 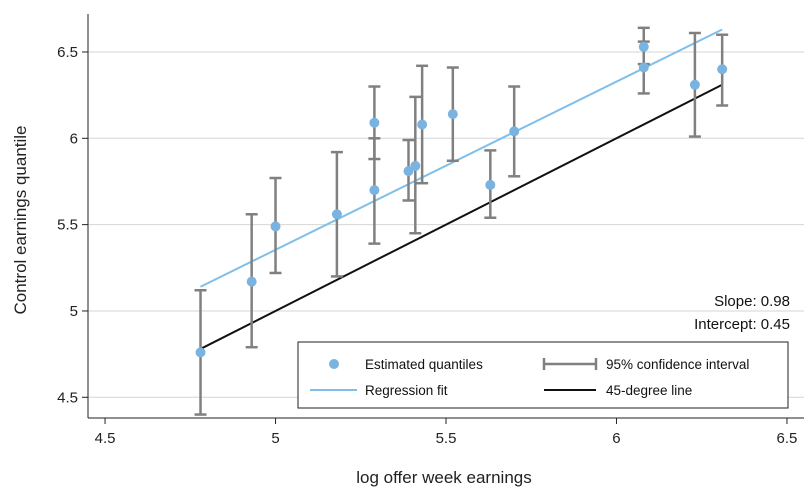 What do you see at coordinates (446, 438) in the screenshot?
I see `x-tick-label: 5.5` at bounding box center [446, 438].